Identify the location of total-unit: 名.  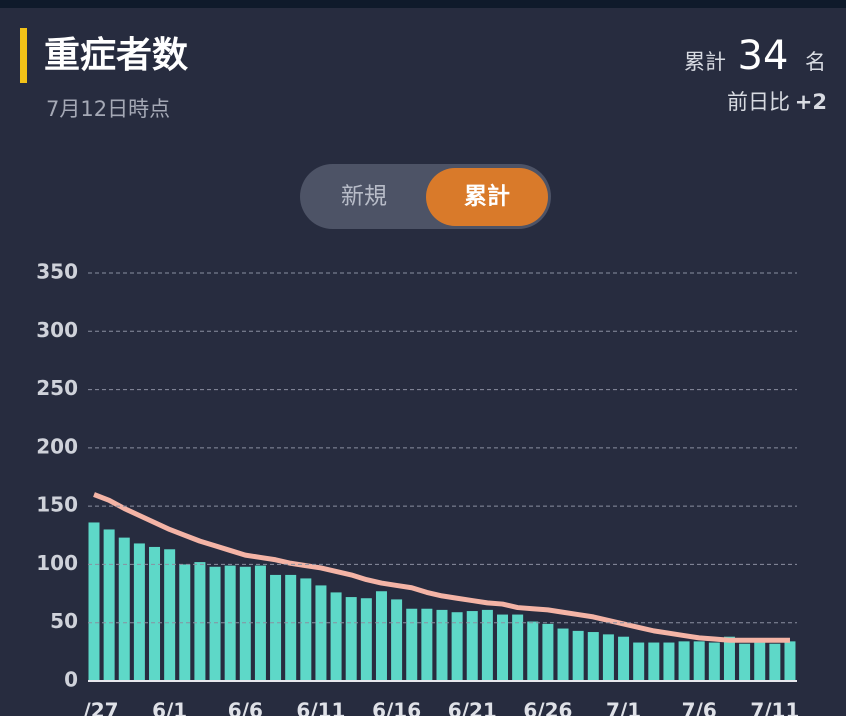
(815, 62).